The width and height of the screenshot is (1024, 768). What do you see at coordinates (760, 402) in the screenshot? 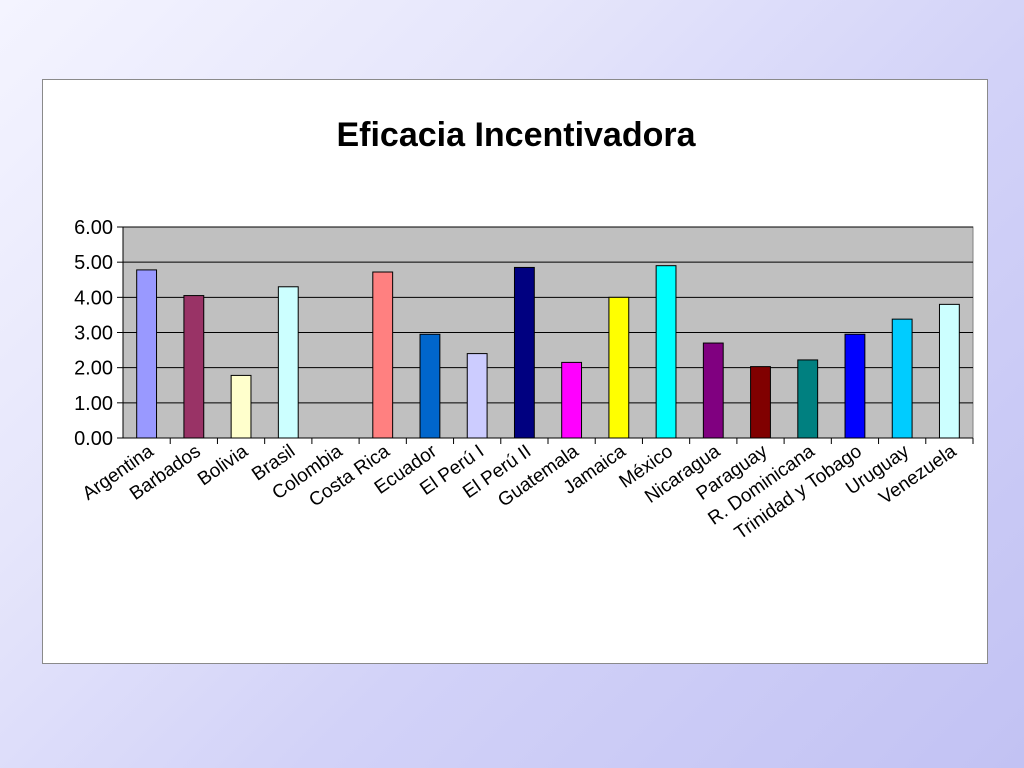
I see `bar-paraguay` at bounding box center [760, 402].